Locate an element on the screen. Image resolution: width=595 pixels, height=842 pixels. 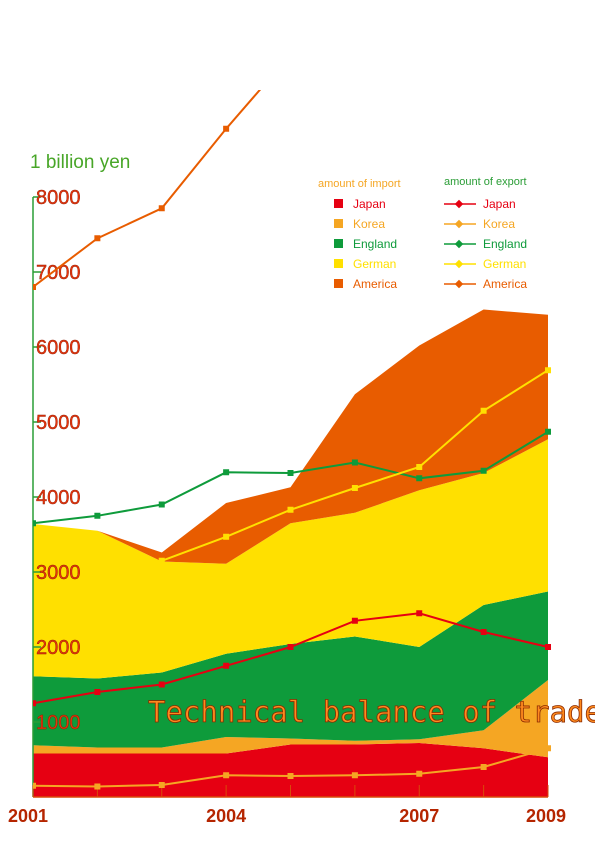
legend-export-marker-america is located at coordinates (459, 284).